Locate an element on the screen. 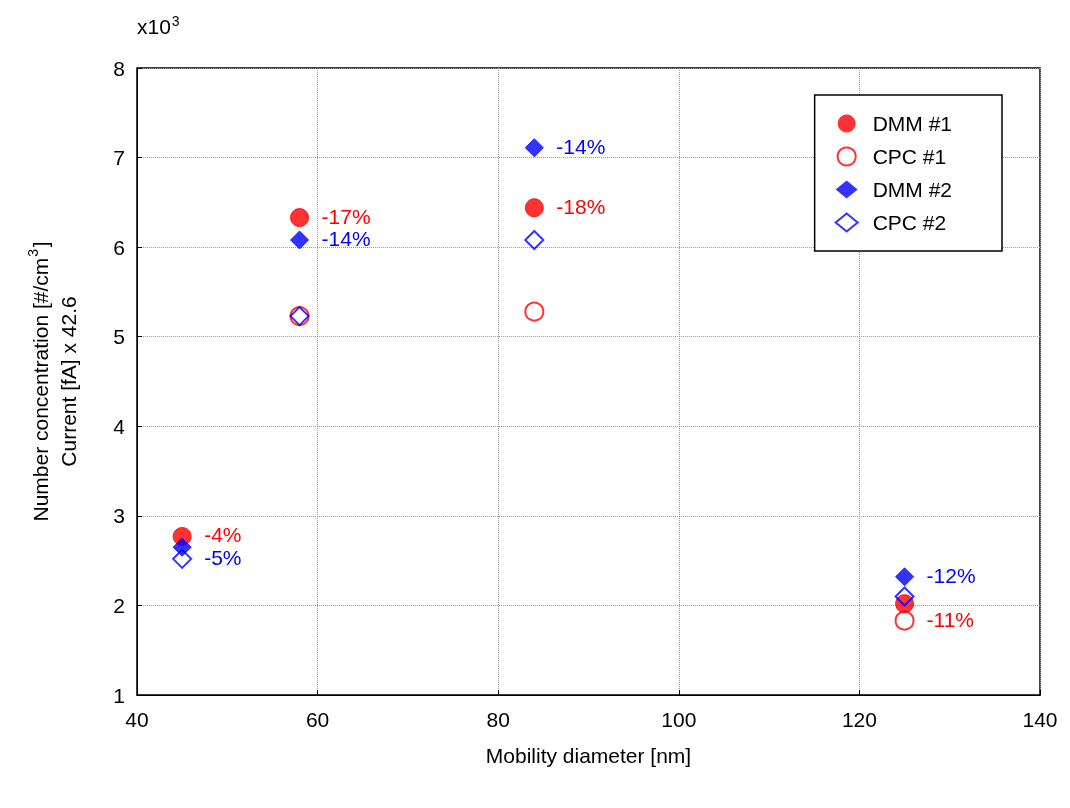 This screenshot has width=1070, height=808. x-tick-label: 80 is located at coordinates (498, 719).